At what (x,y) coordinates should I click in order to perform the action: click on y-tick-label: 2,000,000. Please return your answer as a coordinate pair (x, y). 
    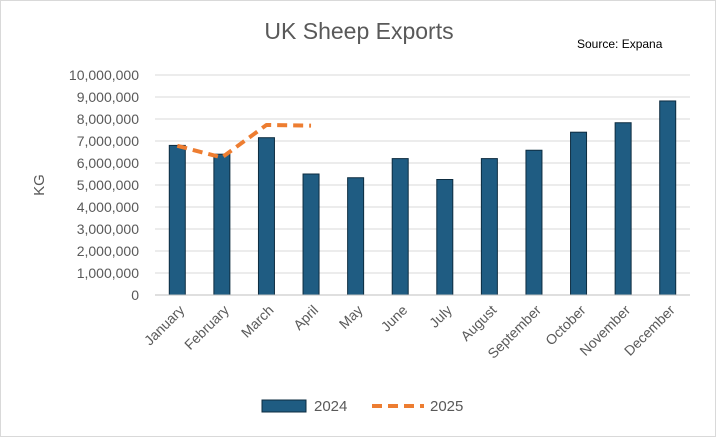
    Looking at the image, I should click on (108, 251).